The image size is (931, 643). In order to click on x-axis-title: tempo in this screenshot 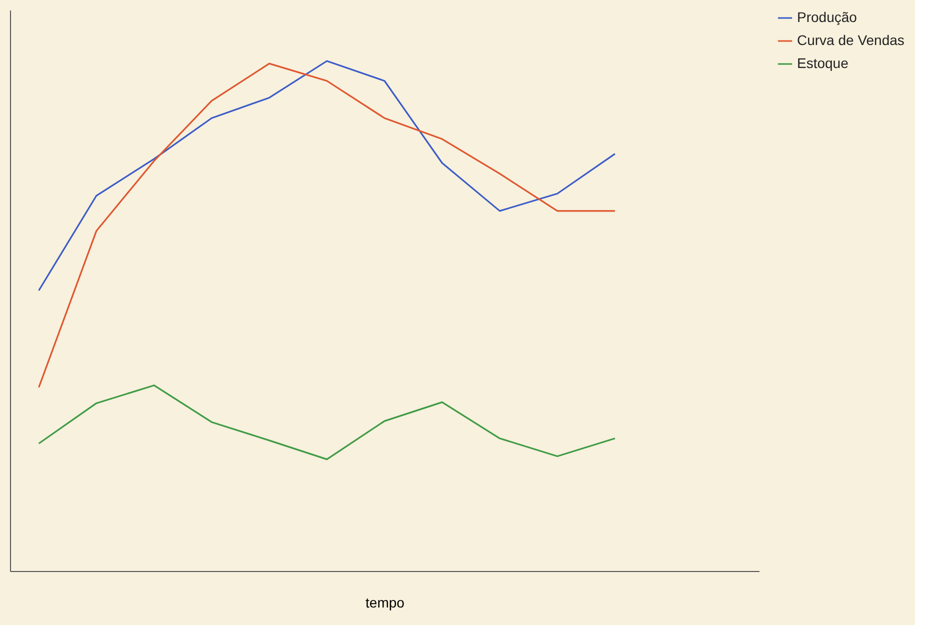, I will do `click(385, 602)`.